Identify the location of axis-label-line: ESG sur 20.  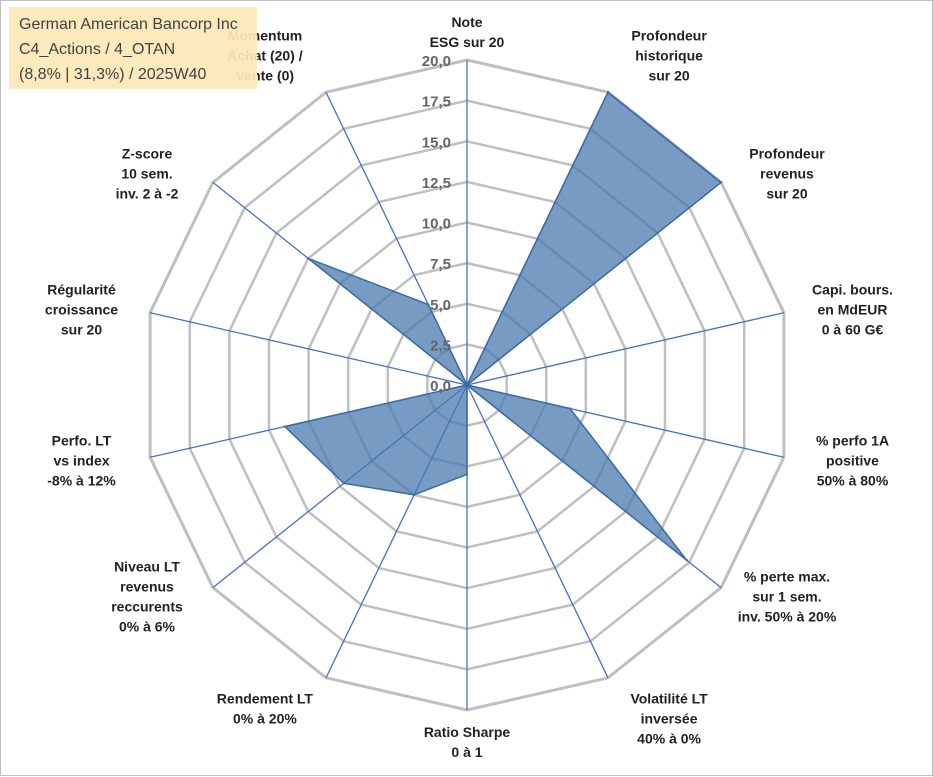
(467, 42).